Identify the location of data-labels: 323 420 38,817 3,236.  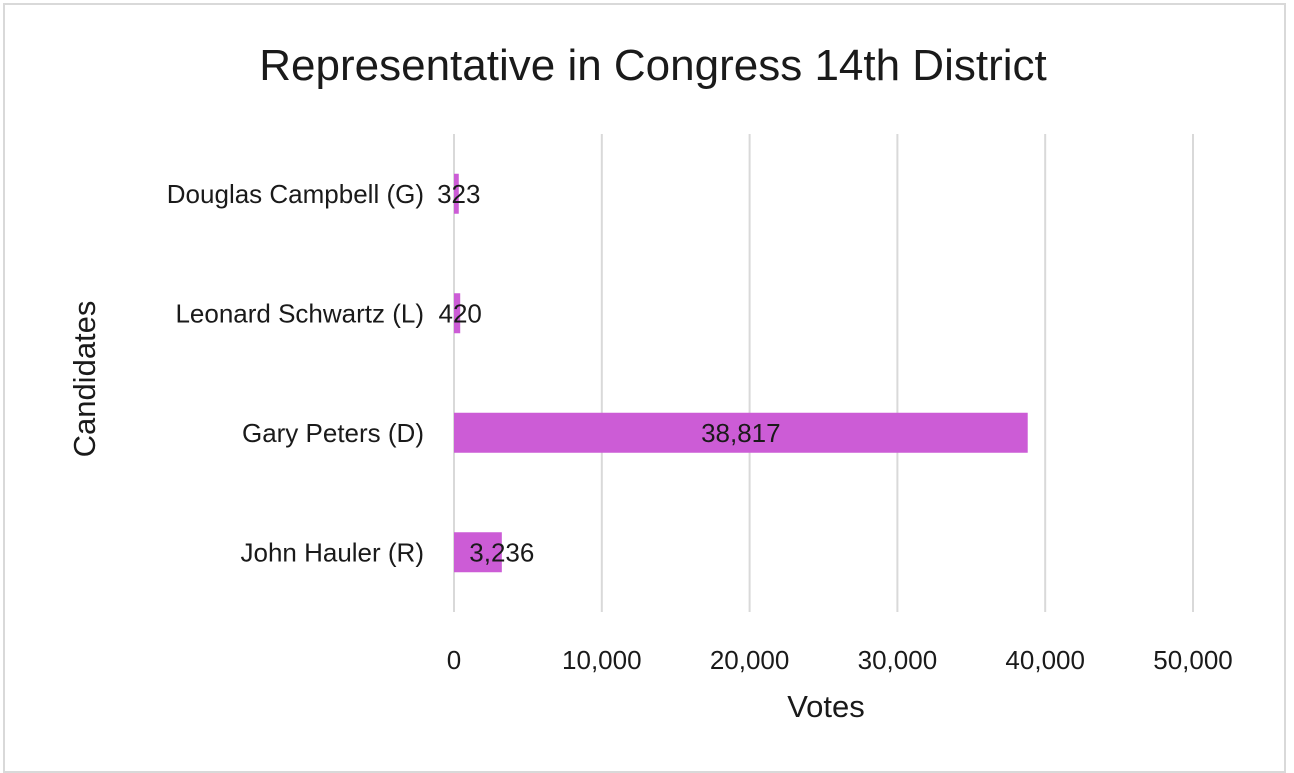
(609, 373).